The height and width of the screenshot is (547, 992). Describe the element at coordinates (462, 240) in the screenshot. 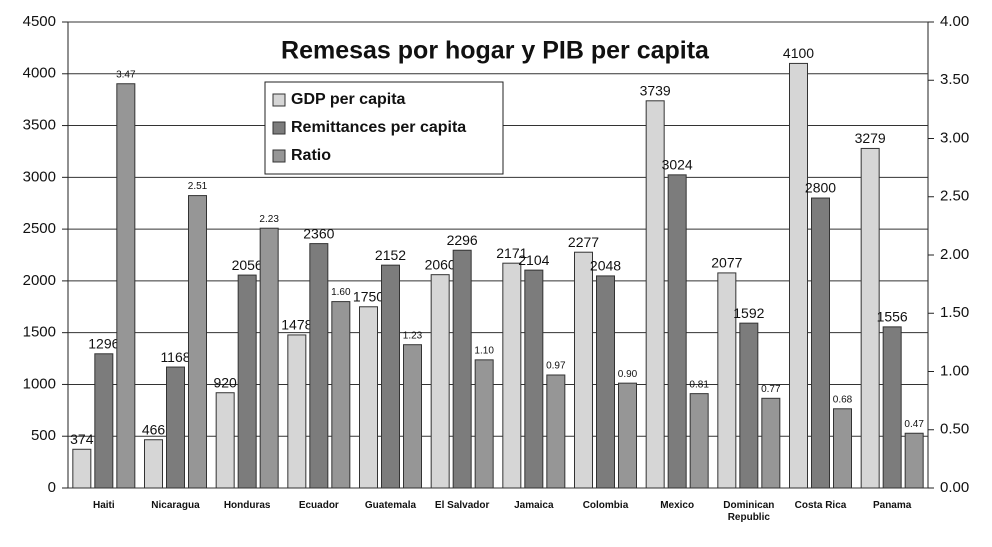

I see `data-label: 2296` at that location.